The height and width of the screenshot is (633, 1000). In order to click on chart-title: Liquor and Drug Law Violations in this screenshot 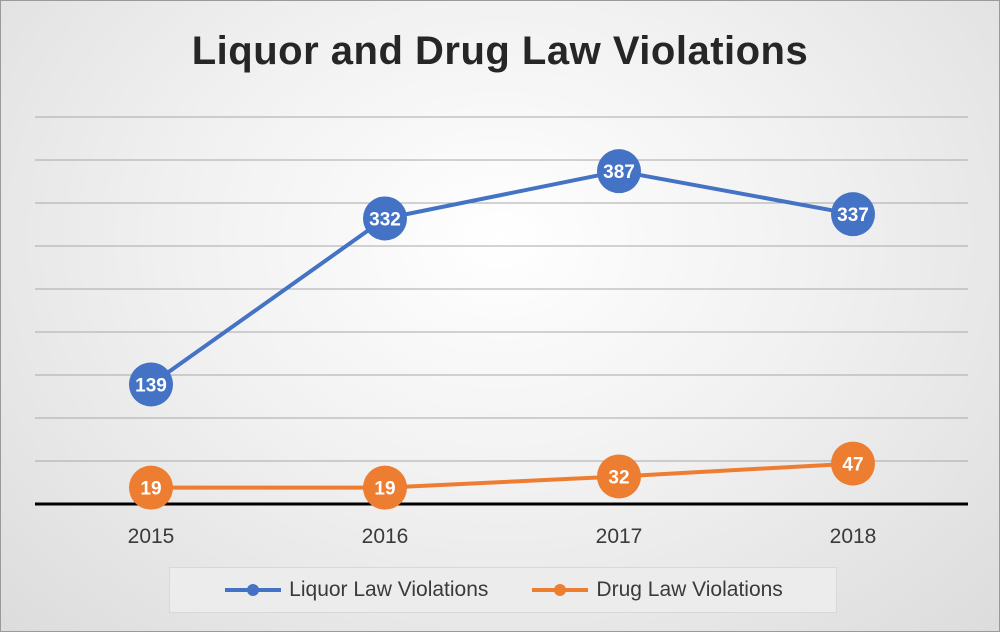, I will do `click(500, 51)`.